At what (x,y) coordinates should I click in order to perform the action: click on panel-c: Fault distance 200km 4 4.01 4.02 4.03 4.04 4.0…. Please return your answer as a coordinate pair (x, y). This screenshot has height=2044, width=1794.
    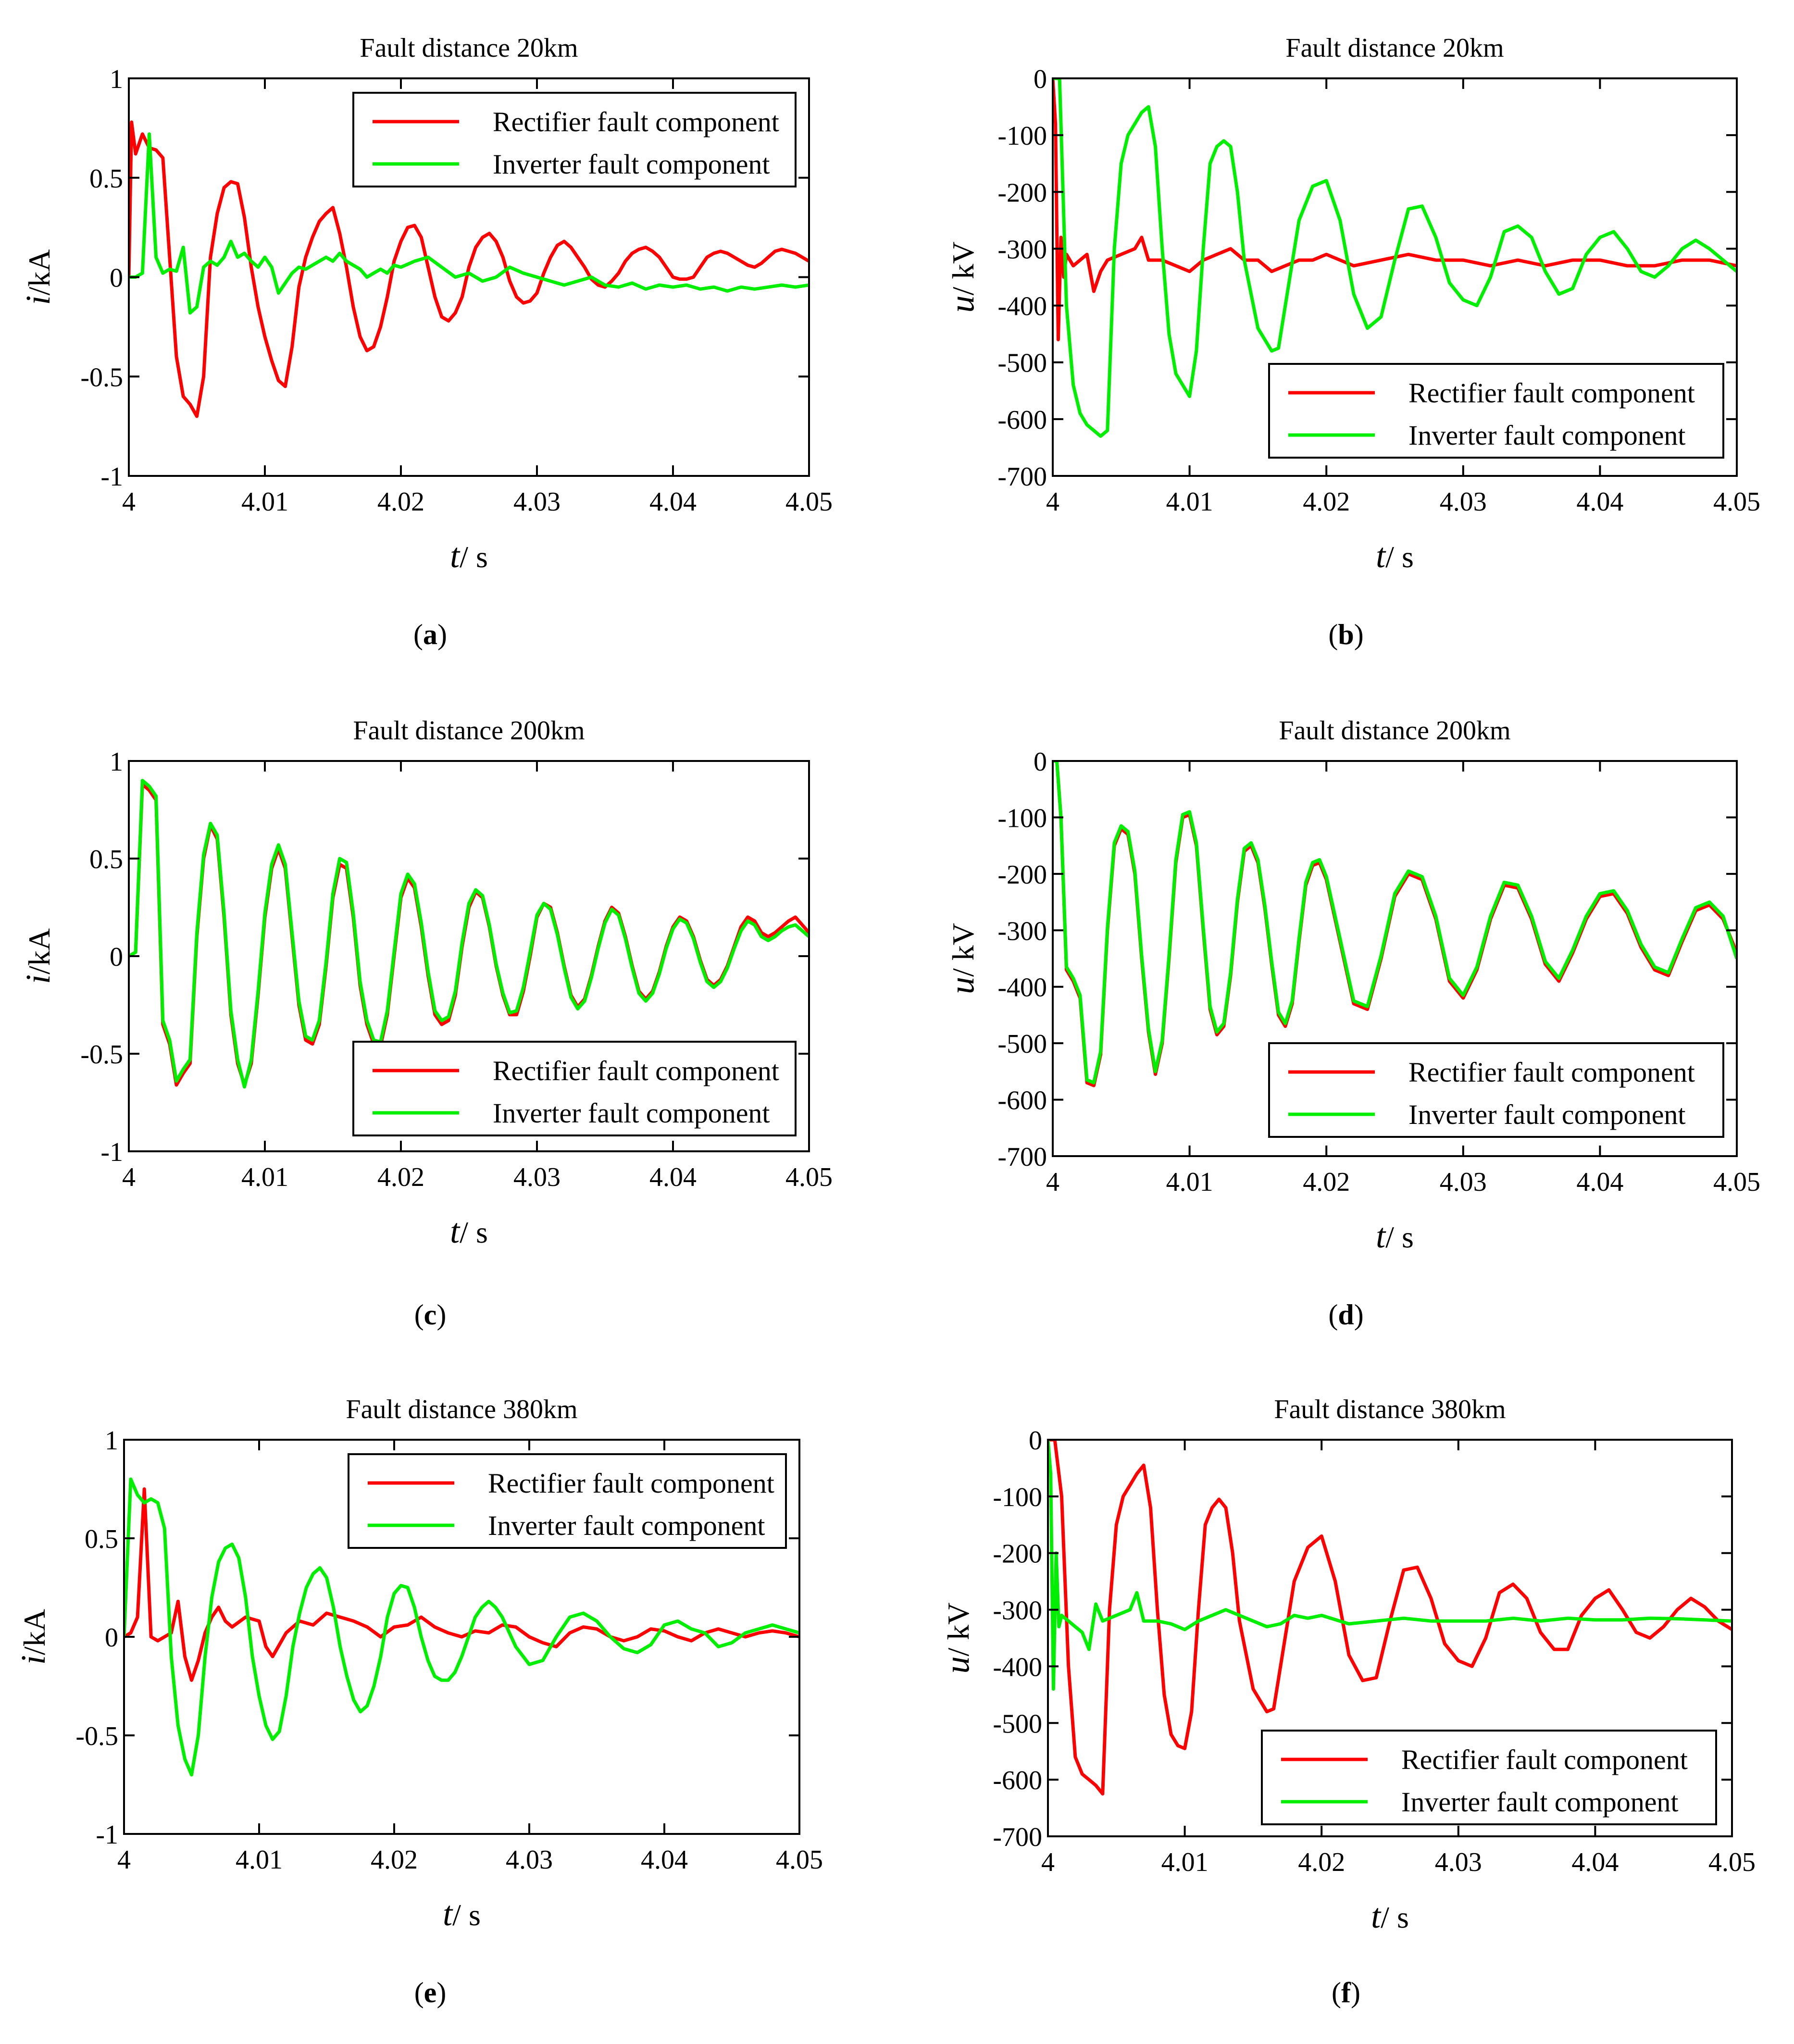
    Looking at the image, I should click on (426, 1023).